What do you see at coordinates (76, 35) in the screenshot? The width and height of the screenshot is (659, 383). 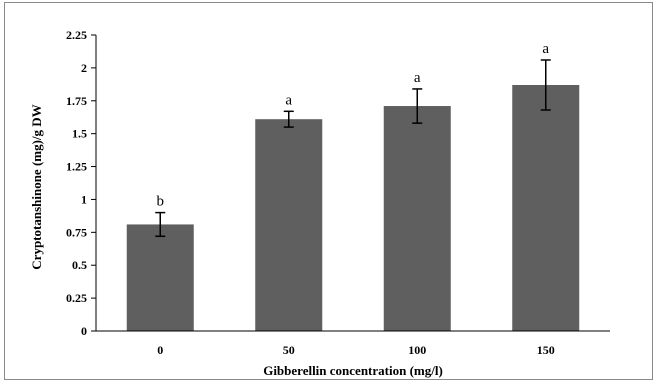 I see `y-tick-label: 2.25` at bounding box center [76, 35].